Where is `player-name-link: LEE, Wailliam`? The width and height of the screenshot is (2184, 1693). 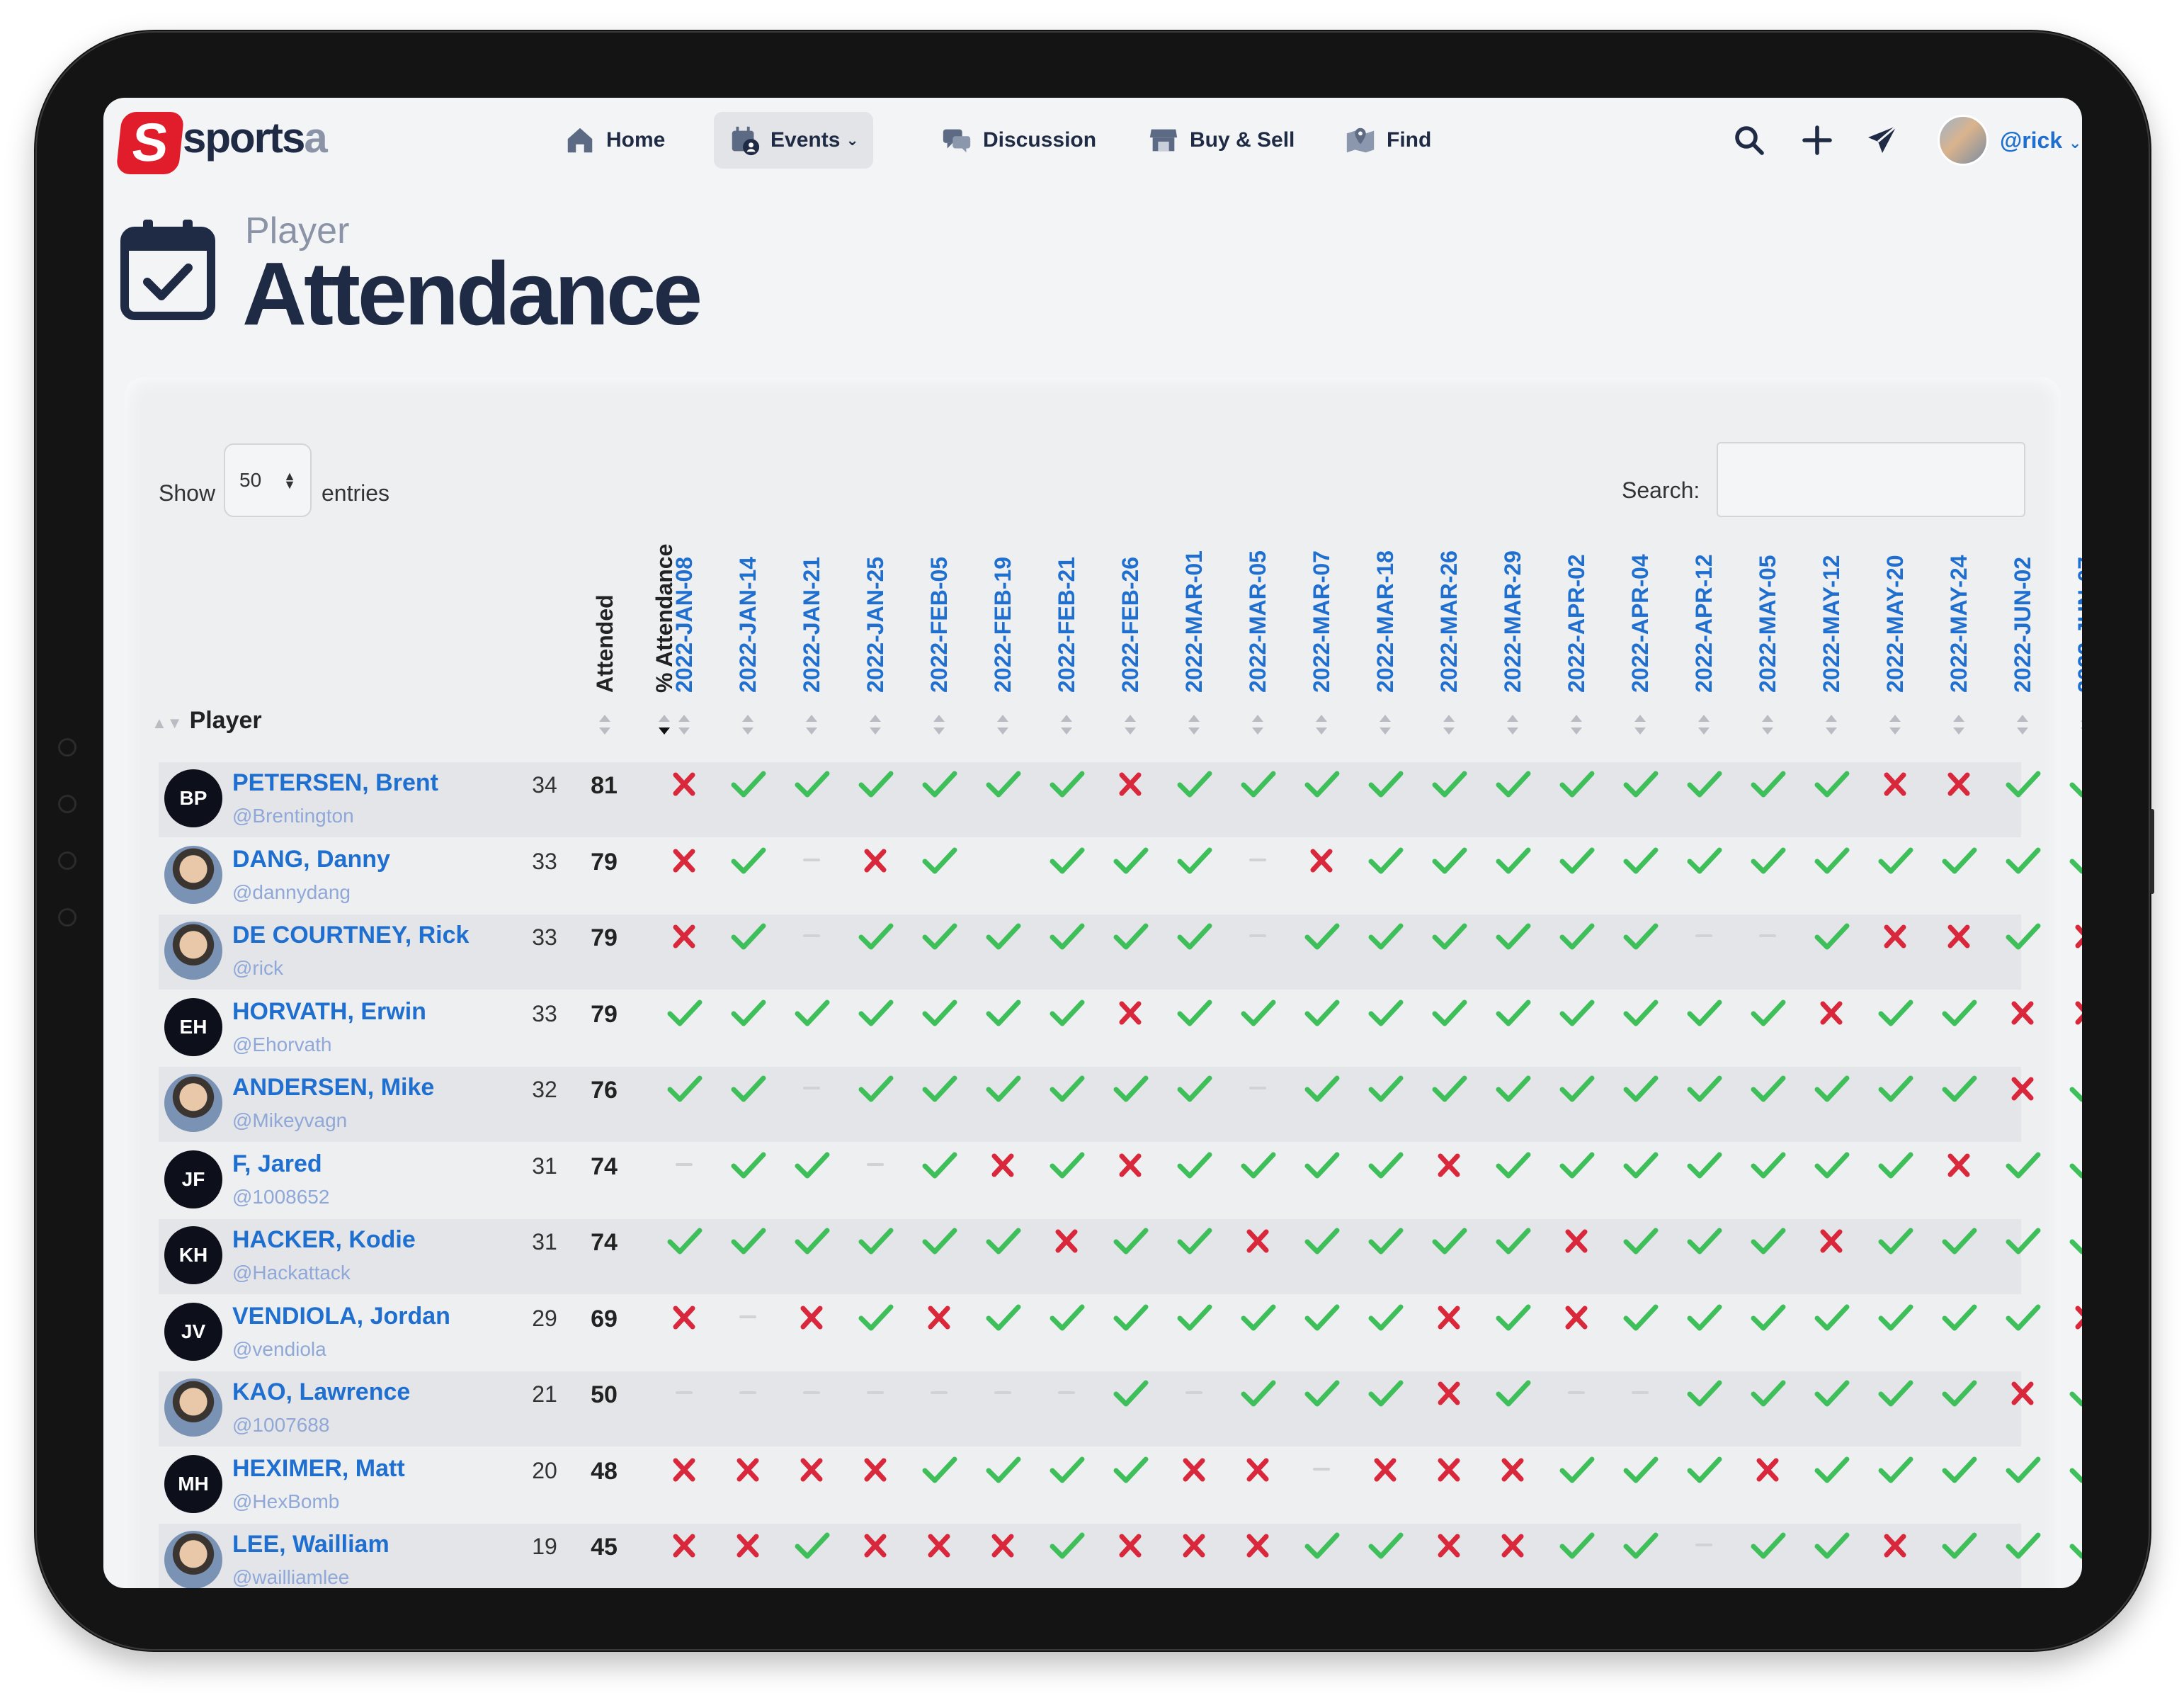 player-name-link: LEE, Wailliam is located at coordinates (311, 1544).